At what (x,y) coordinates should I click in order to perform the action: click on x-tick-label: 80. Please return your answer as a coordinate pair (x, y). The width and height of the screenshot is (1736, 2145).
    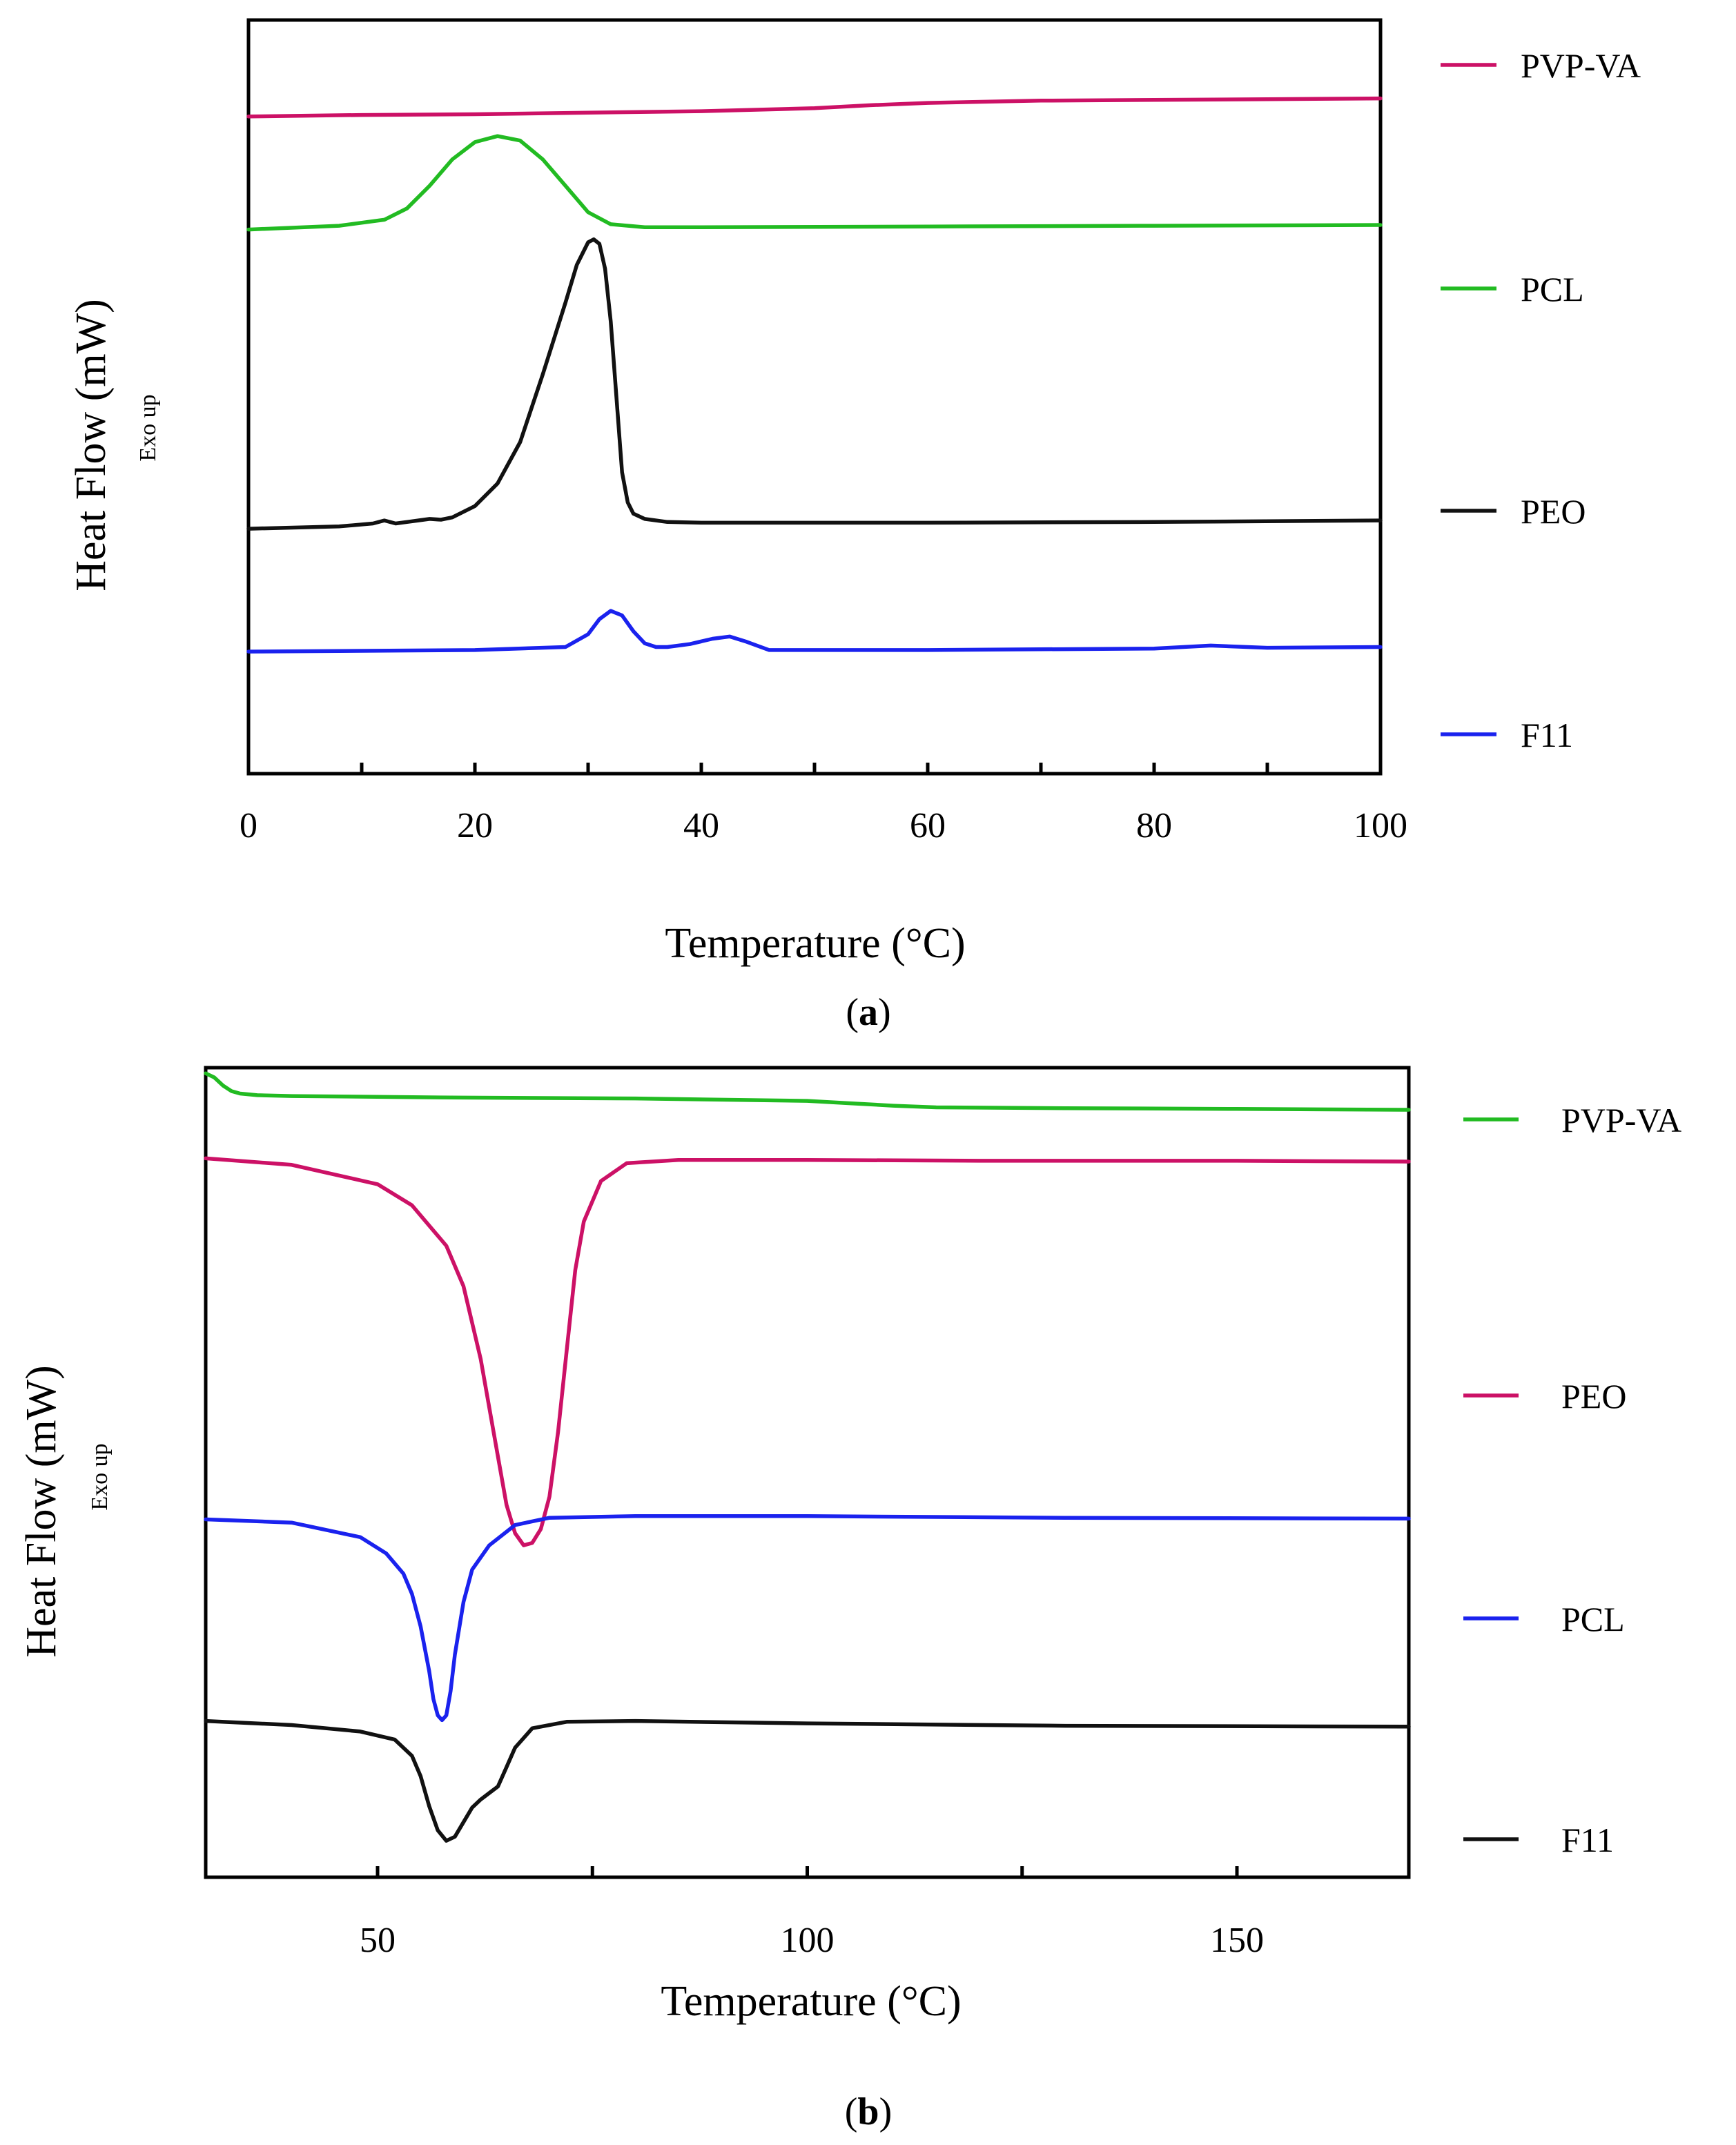
    Looking at the image, I should click on (1154, 825).